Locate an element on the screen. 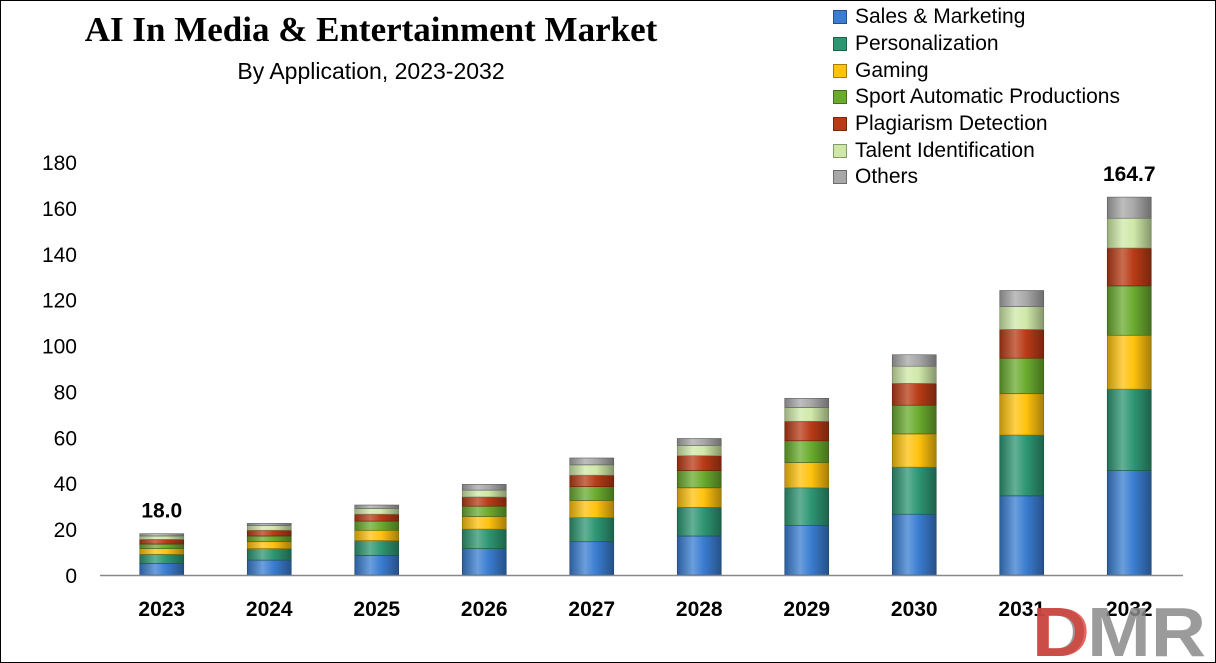 The height and width of the screenshot is (663, 1216). y-tick-label: 160 is located at coordinates (59, 209).